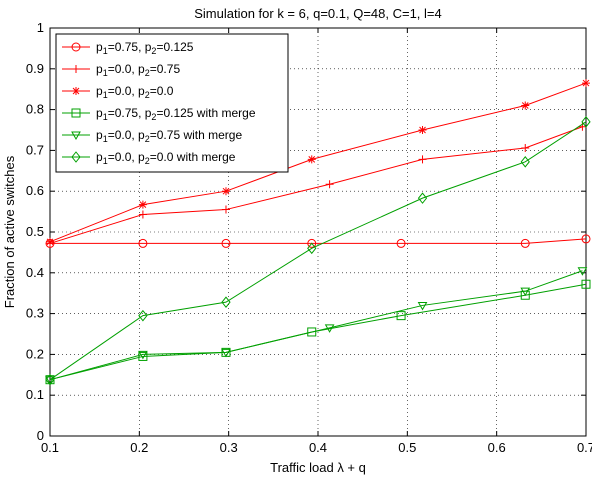 The width and height of the screenshot is (592, 479). I want to click on y-tick-label: 0.8, so click(35, 109).